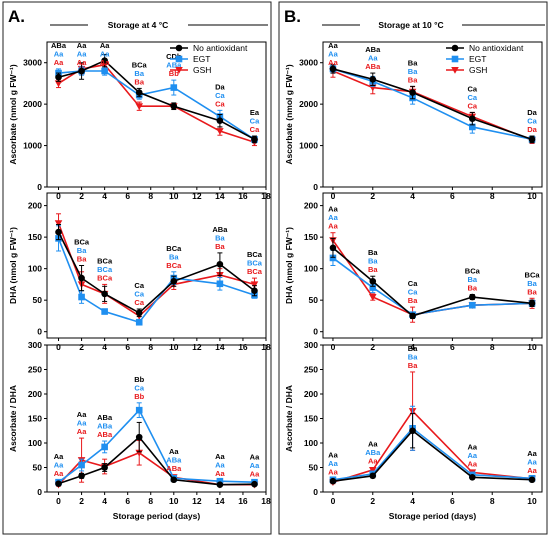  What do you see at coordinates (308, 146) in the screenshot?
I see `y-tick-label: 1000` at bounding box center [308, 146].